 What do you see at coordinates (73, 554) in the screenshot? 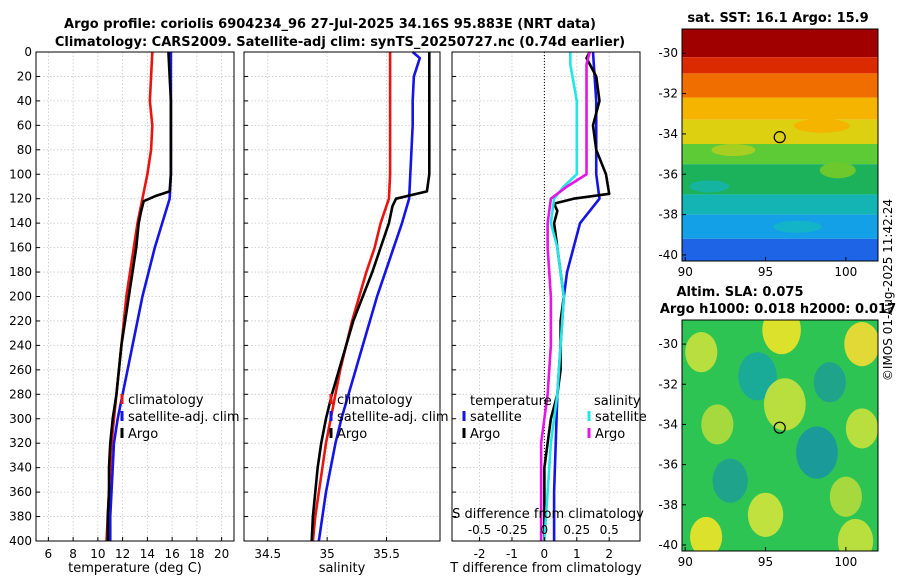
I see `x-tick-label: 8` at bounding box center [73, 554].